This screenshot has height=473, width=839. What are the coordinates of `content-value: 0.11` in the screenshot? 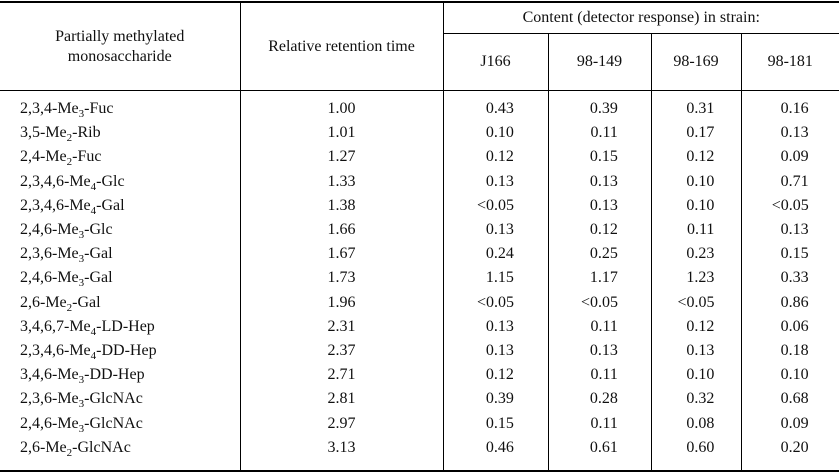 It's located at (604, 133).